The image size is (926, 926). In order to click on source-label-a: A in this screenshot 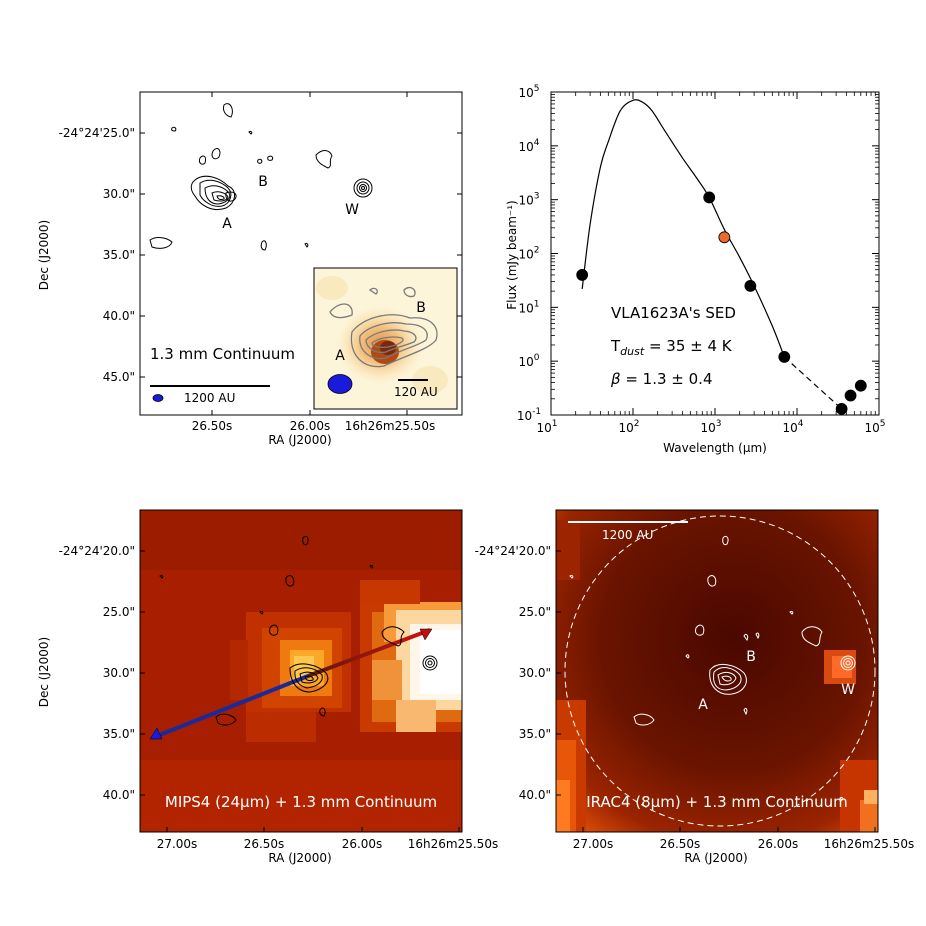, I will do `click(227, 224)`.